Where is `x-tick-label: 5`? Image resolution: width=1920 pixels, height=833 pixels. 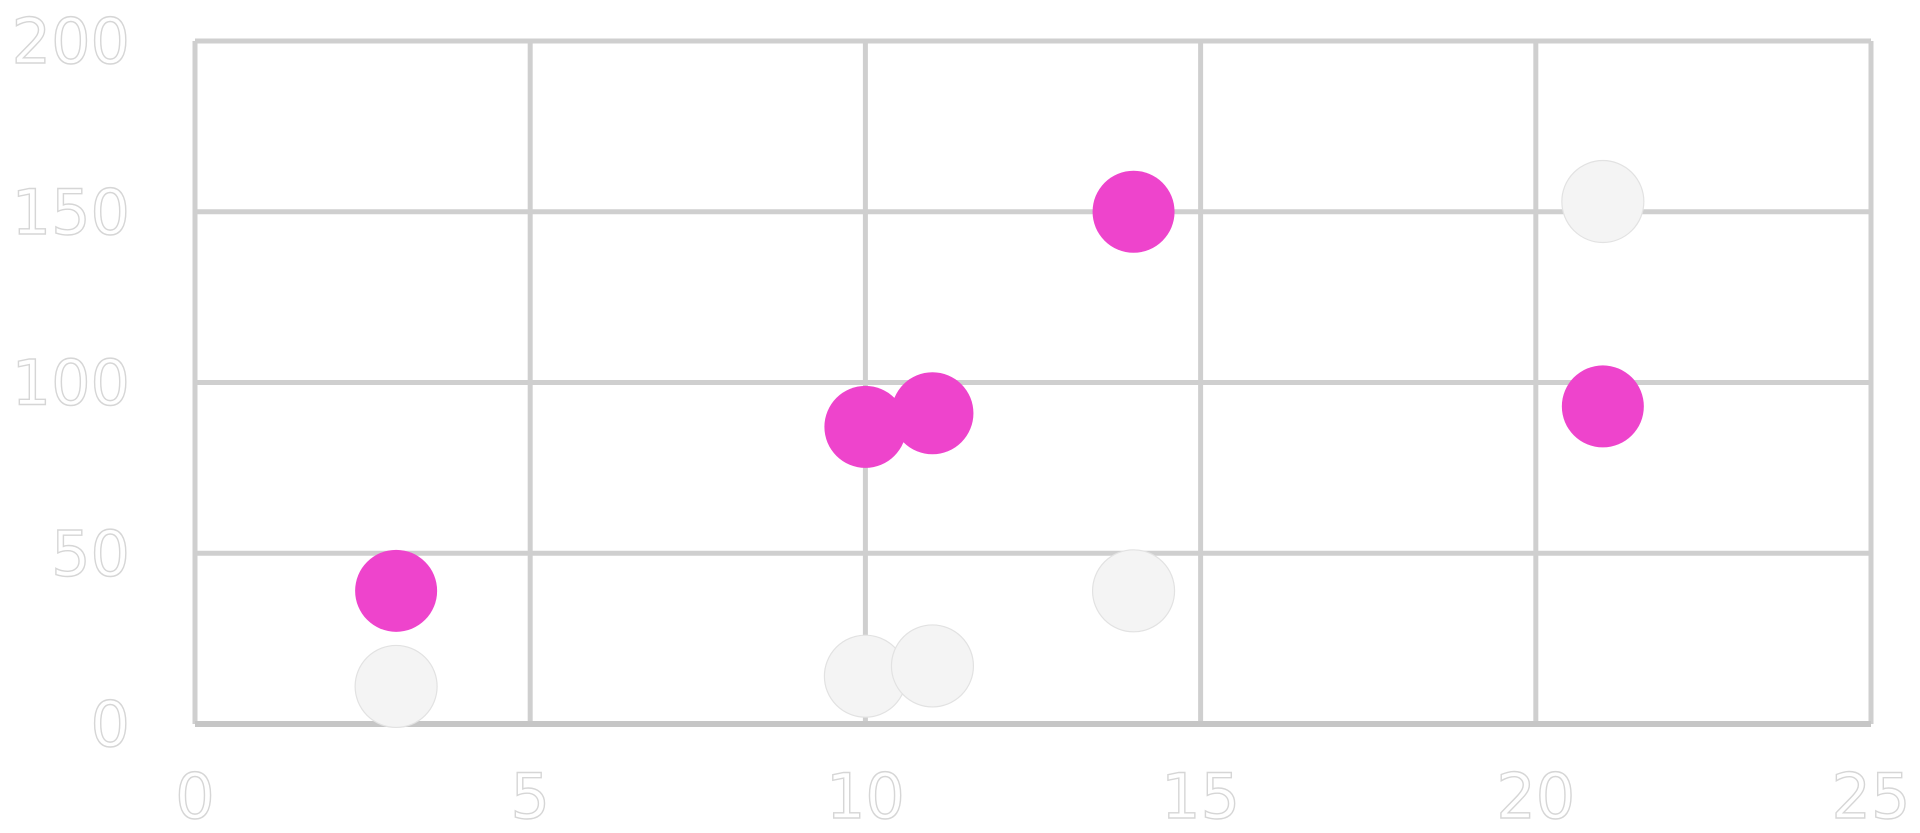
x-tick-label: 5 is located at coordinates (529, 796).